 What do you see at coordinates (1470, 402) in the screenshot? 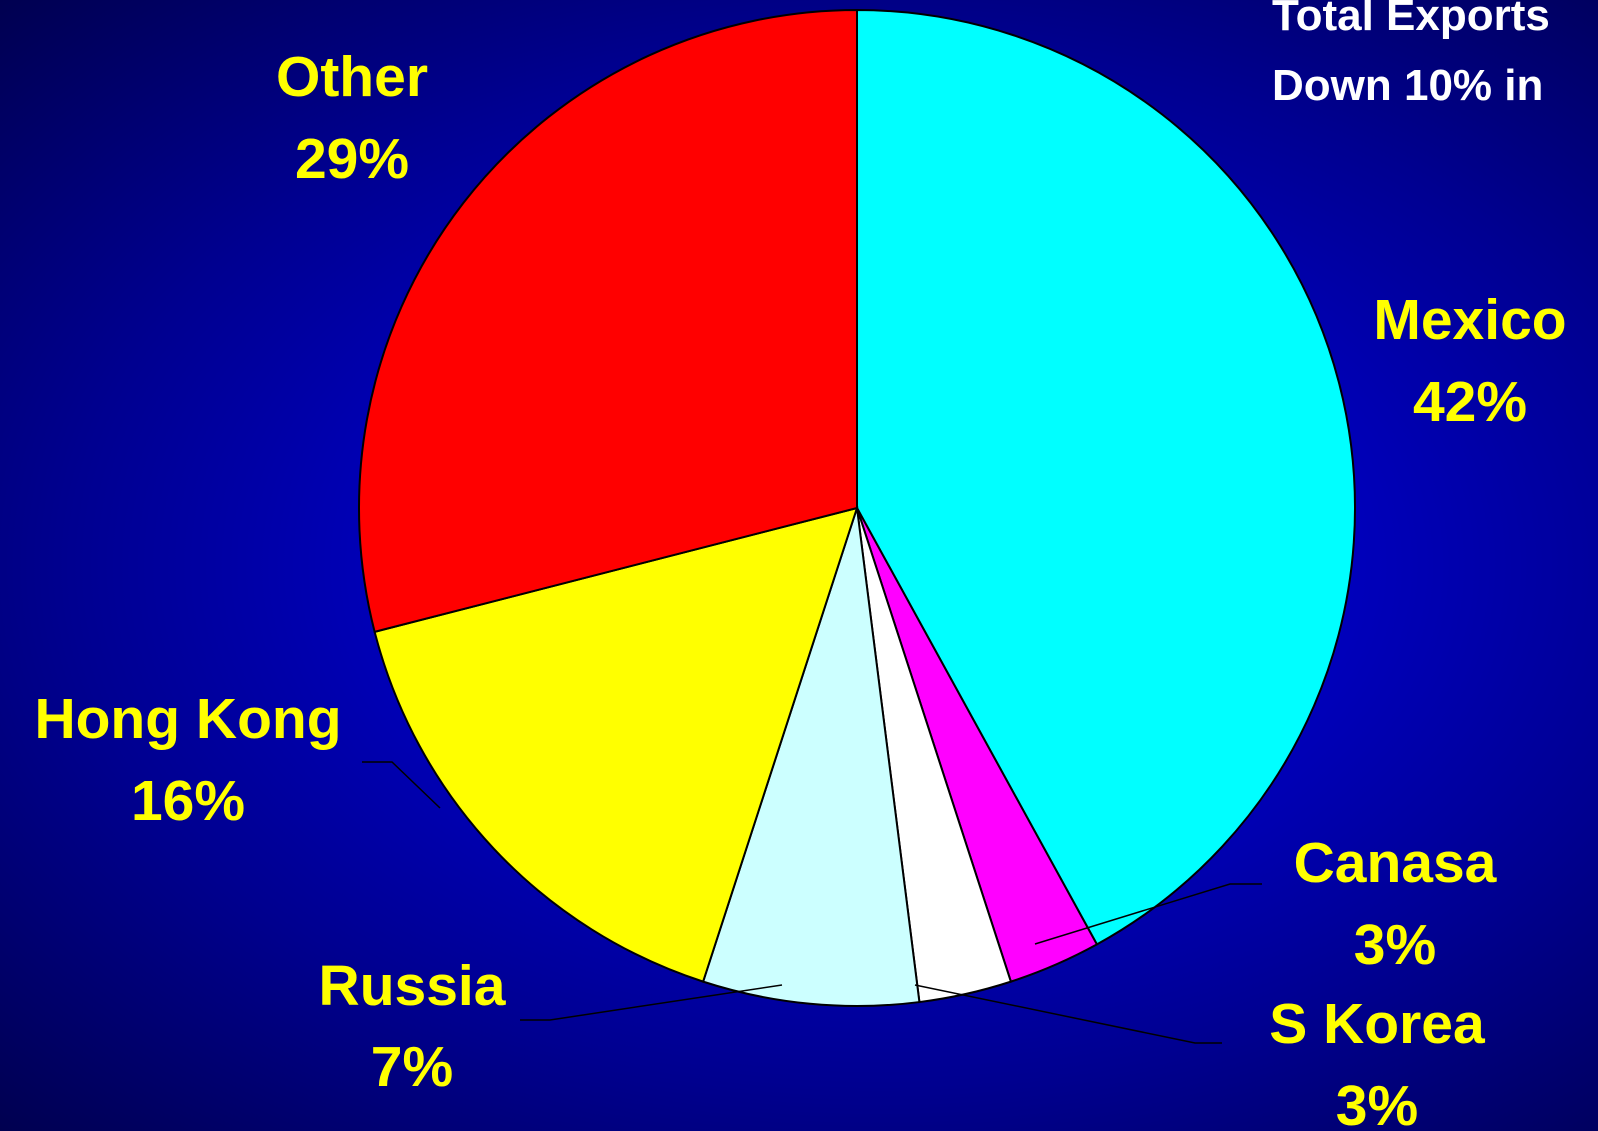
I see `slice-value-mexico: 42%` at bounding box center [1470, 402].